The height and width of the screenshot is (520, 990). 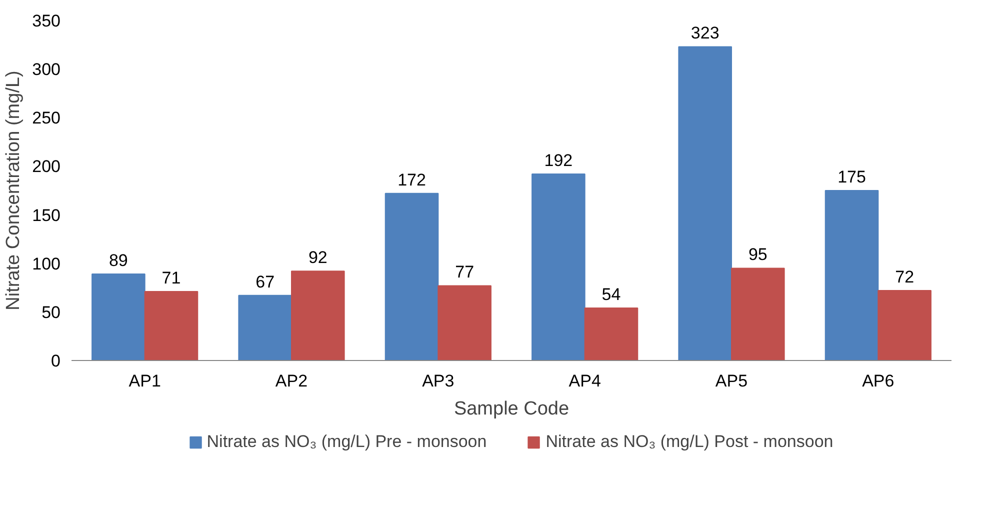 I want to click on data-label: 92, so click(x=318, y=258).